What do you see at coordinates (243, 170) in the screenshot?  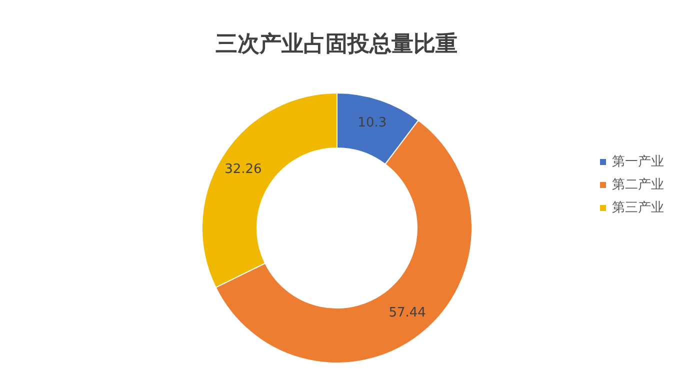 I see `data-label: 32.26` at bounding box center [243, 170].